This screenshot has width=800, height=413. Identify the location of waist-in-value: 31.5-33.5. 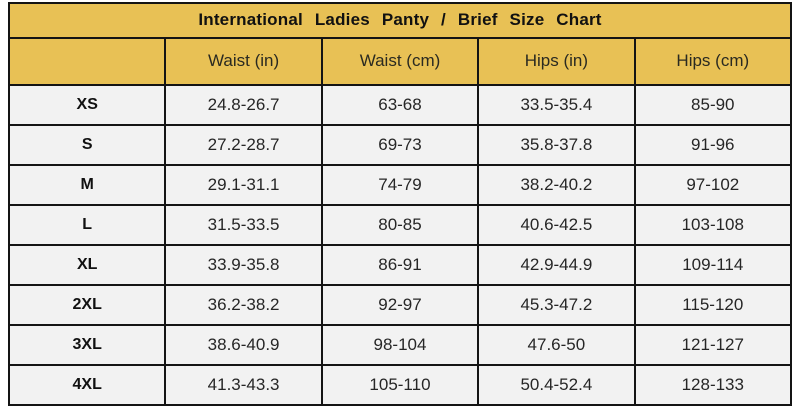
(243, 225).